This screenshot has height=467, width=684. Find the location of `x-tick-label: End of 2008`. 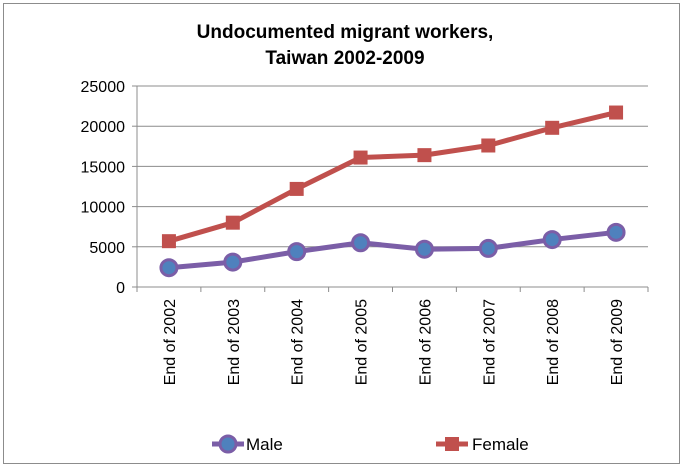

x-tick-label: End of 2008 is located at coordinates (553, 342).